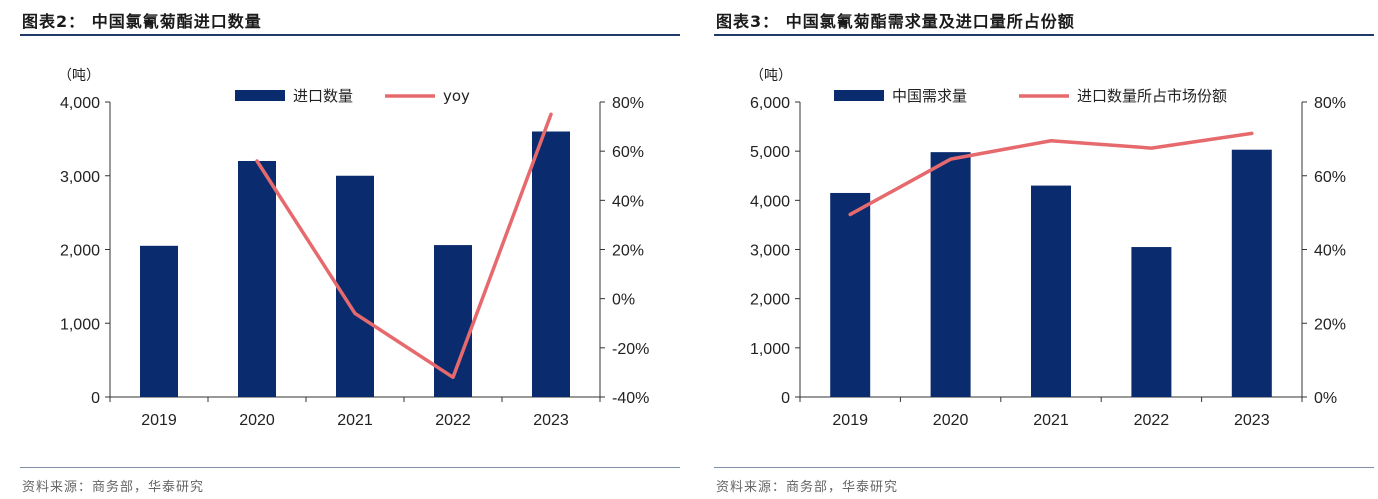 Image resolution: width=1378 pixels, height=499 pixels. Describe the element at coordinates (895, 21) in the screenshot. I see `figure-title: 图表3： 中国氯氰菊酯需求量及进口量所占份额` at that location.